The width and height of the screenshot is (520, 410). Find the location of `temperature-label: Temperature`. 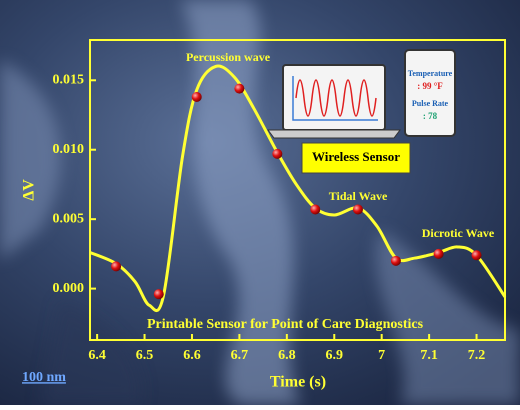

temperature-label: Temperature is located at coordinates (430, 73).